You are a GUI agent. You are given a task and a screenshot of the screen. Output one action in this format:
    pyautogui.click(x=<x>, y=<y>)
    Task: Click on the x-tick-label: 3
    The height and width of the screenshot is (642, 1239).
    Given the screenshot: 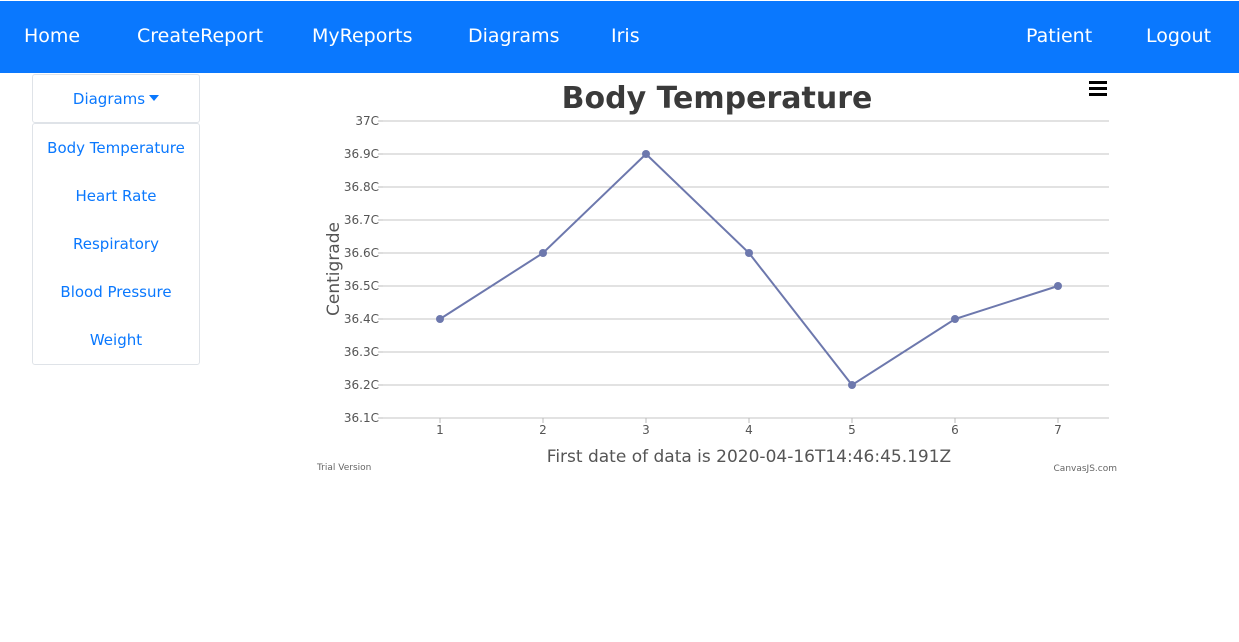 What is the action you would take?
    pyautogui.click(x=646, y=430)
    